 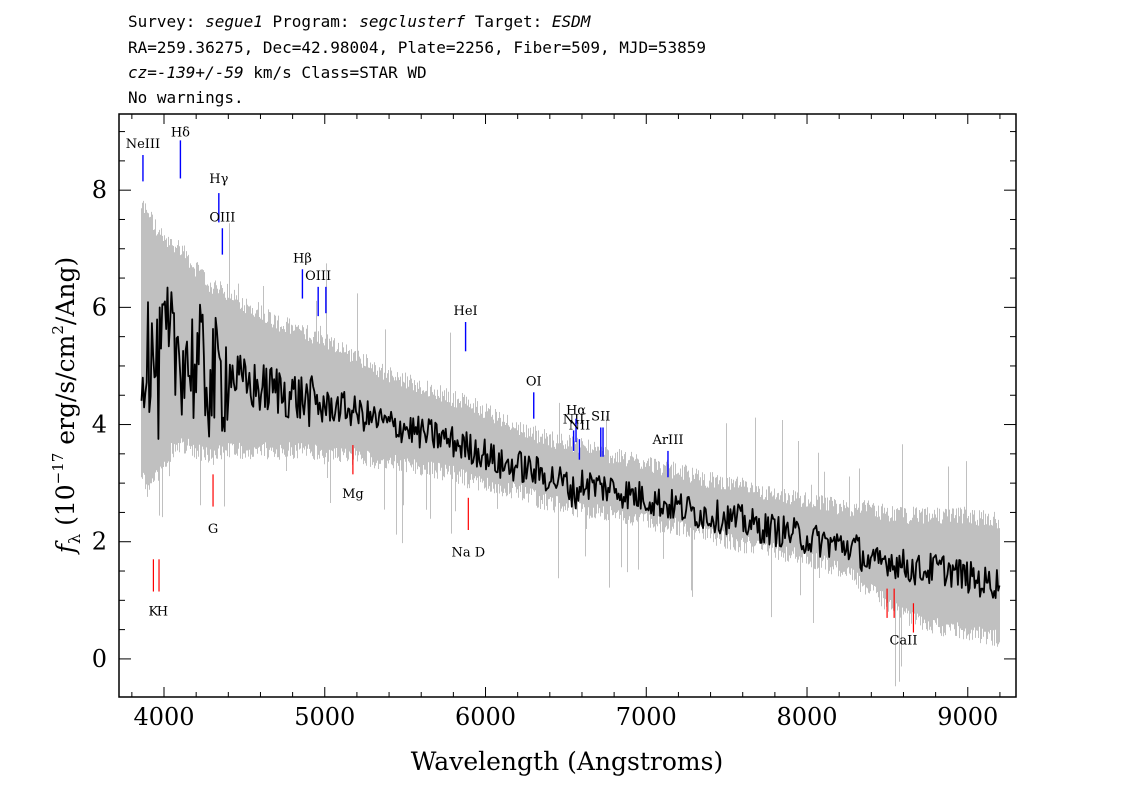 I want to click on absorption-line-label: G, so click(x=213, y=529).